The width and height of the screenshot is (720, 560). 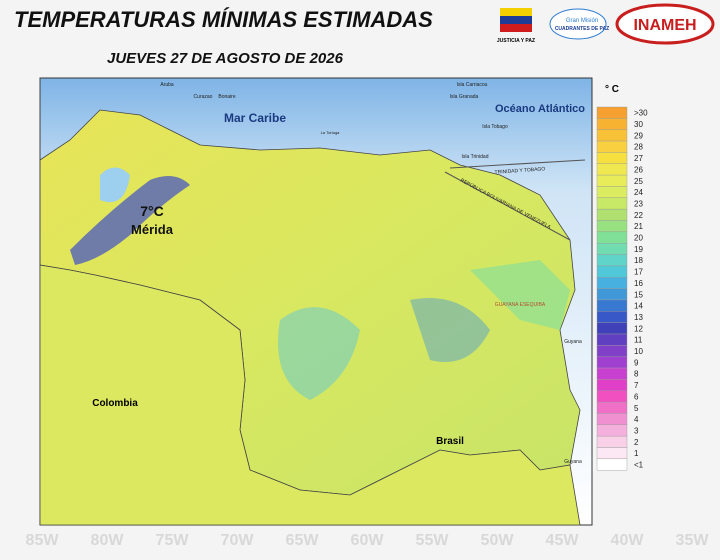 I want to click on legend-label: 28, so click(x=638, y=147).